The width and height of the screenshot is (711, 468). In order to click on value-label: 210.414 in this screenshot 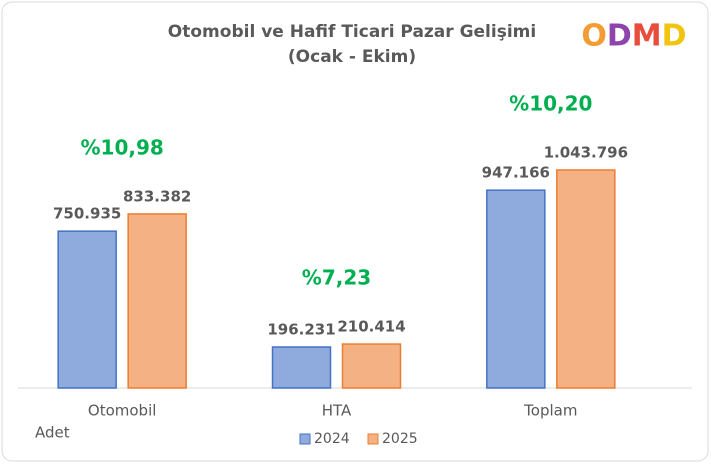, I will do `click(371, 327)`.